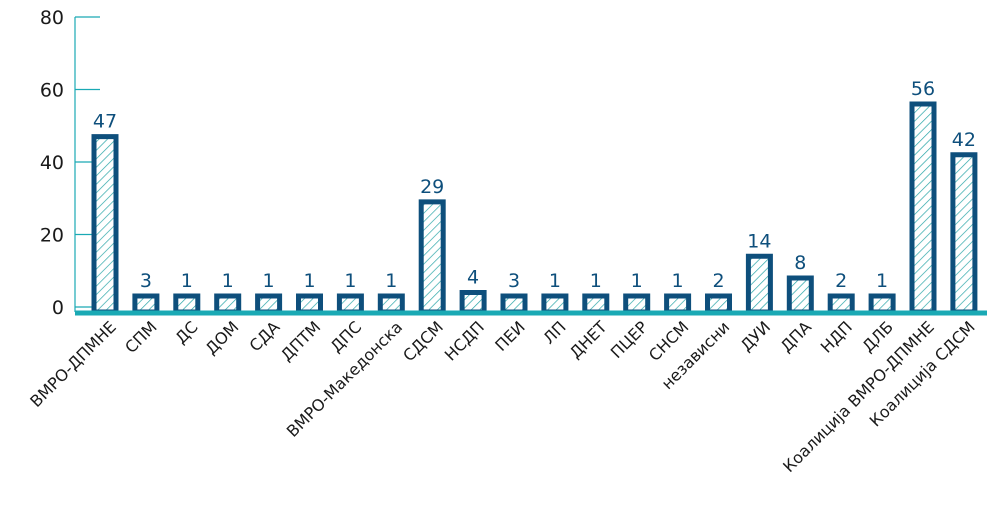  I want to click on category-label: ПЦЕР, so click(629, 339).